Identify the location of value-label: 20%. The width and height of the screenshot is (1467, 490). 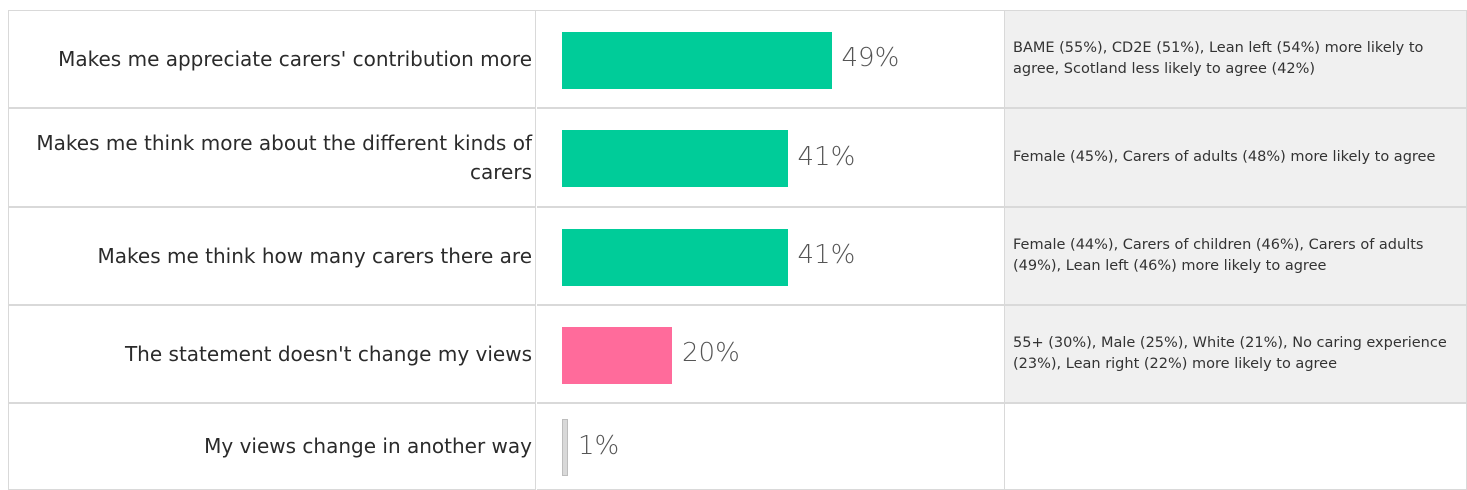
(711, 353).